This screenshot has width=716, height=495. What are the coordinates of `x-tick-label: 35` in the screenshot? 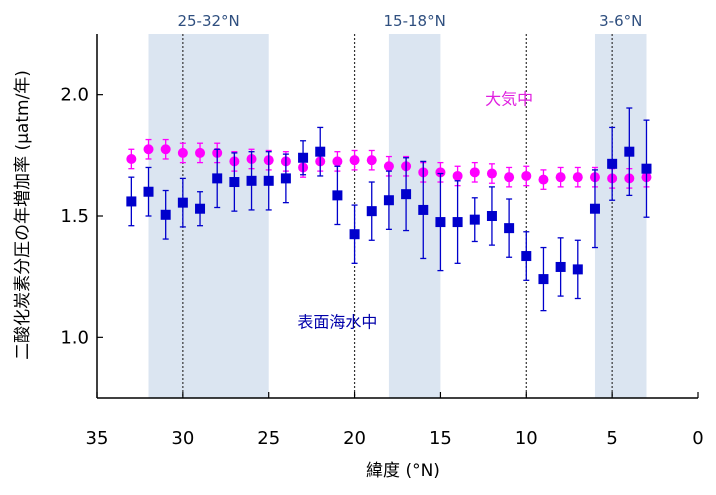 It's located at (97, 438).